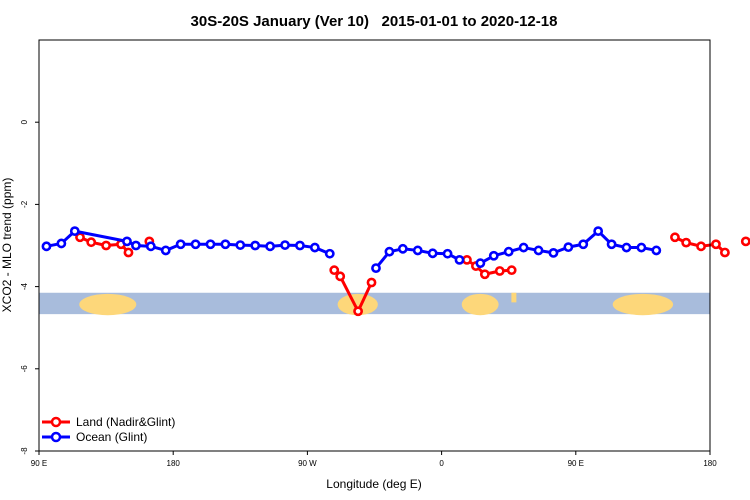 The height and width of the screenshot is (500, 750). I want to click on legend-ocean-label: Ocean (Glint), so click(111, 437).